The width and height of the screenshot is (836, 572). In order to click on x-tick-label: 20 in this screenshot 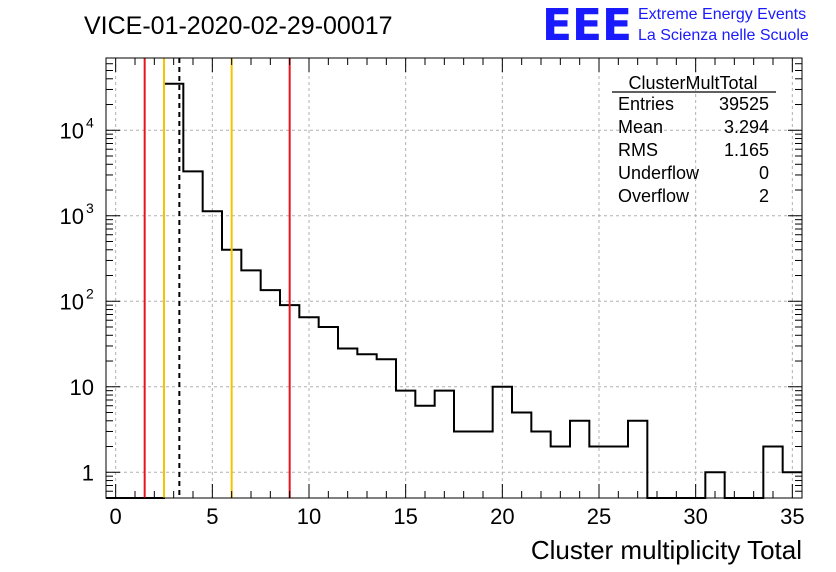, I will do `click(502, 516)`.